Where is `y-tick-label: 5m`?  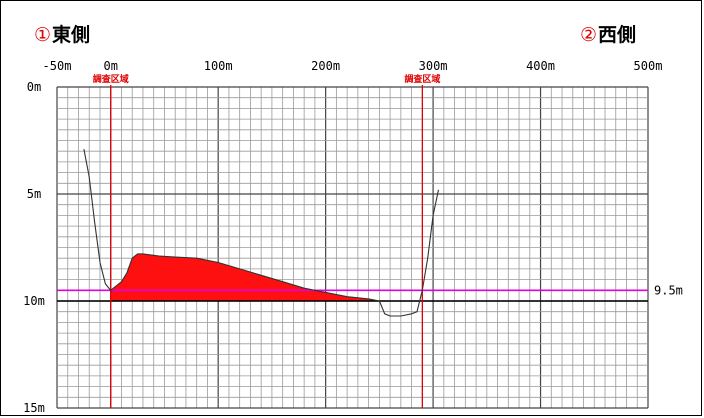 y-tick-label: 5m is located at coordinates (34, 194).